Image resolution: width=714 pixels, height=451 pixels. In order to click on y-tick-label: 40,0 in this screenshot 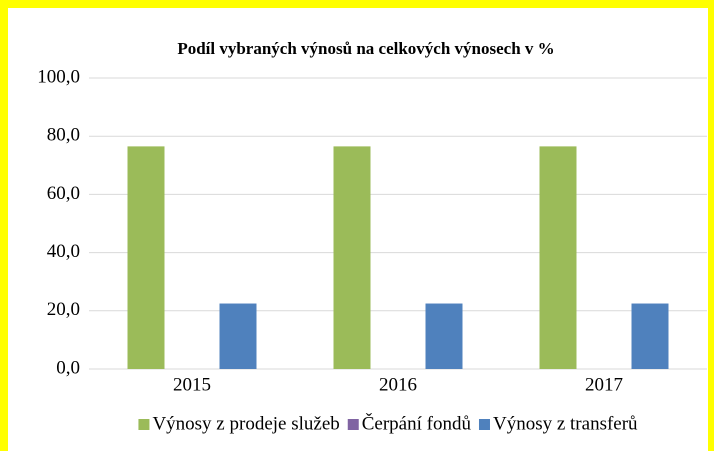, I will do `click(63, 251)`.